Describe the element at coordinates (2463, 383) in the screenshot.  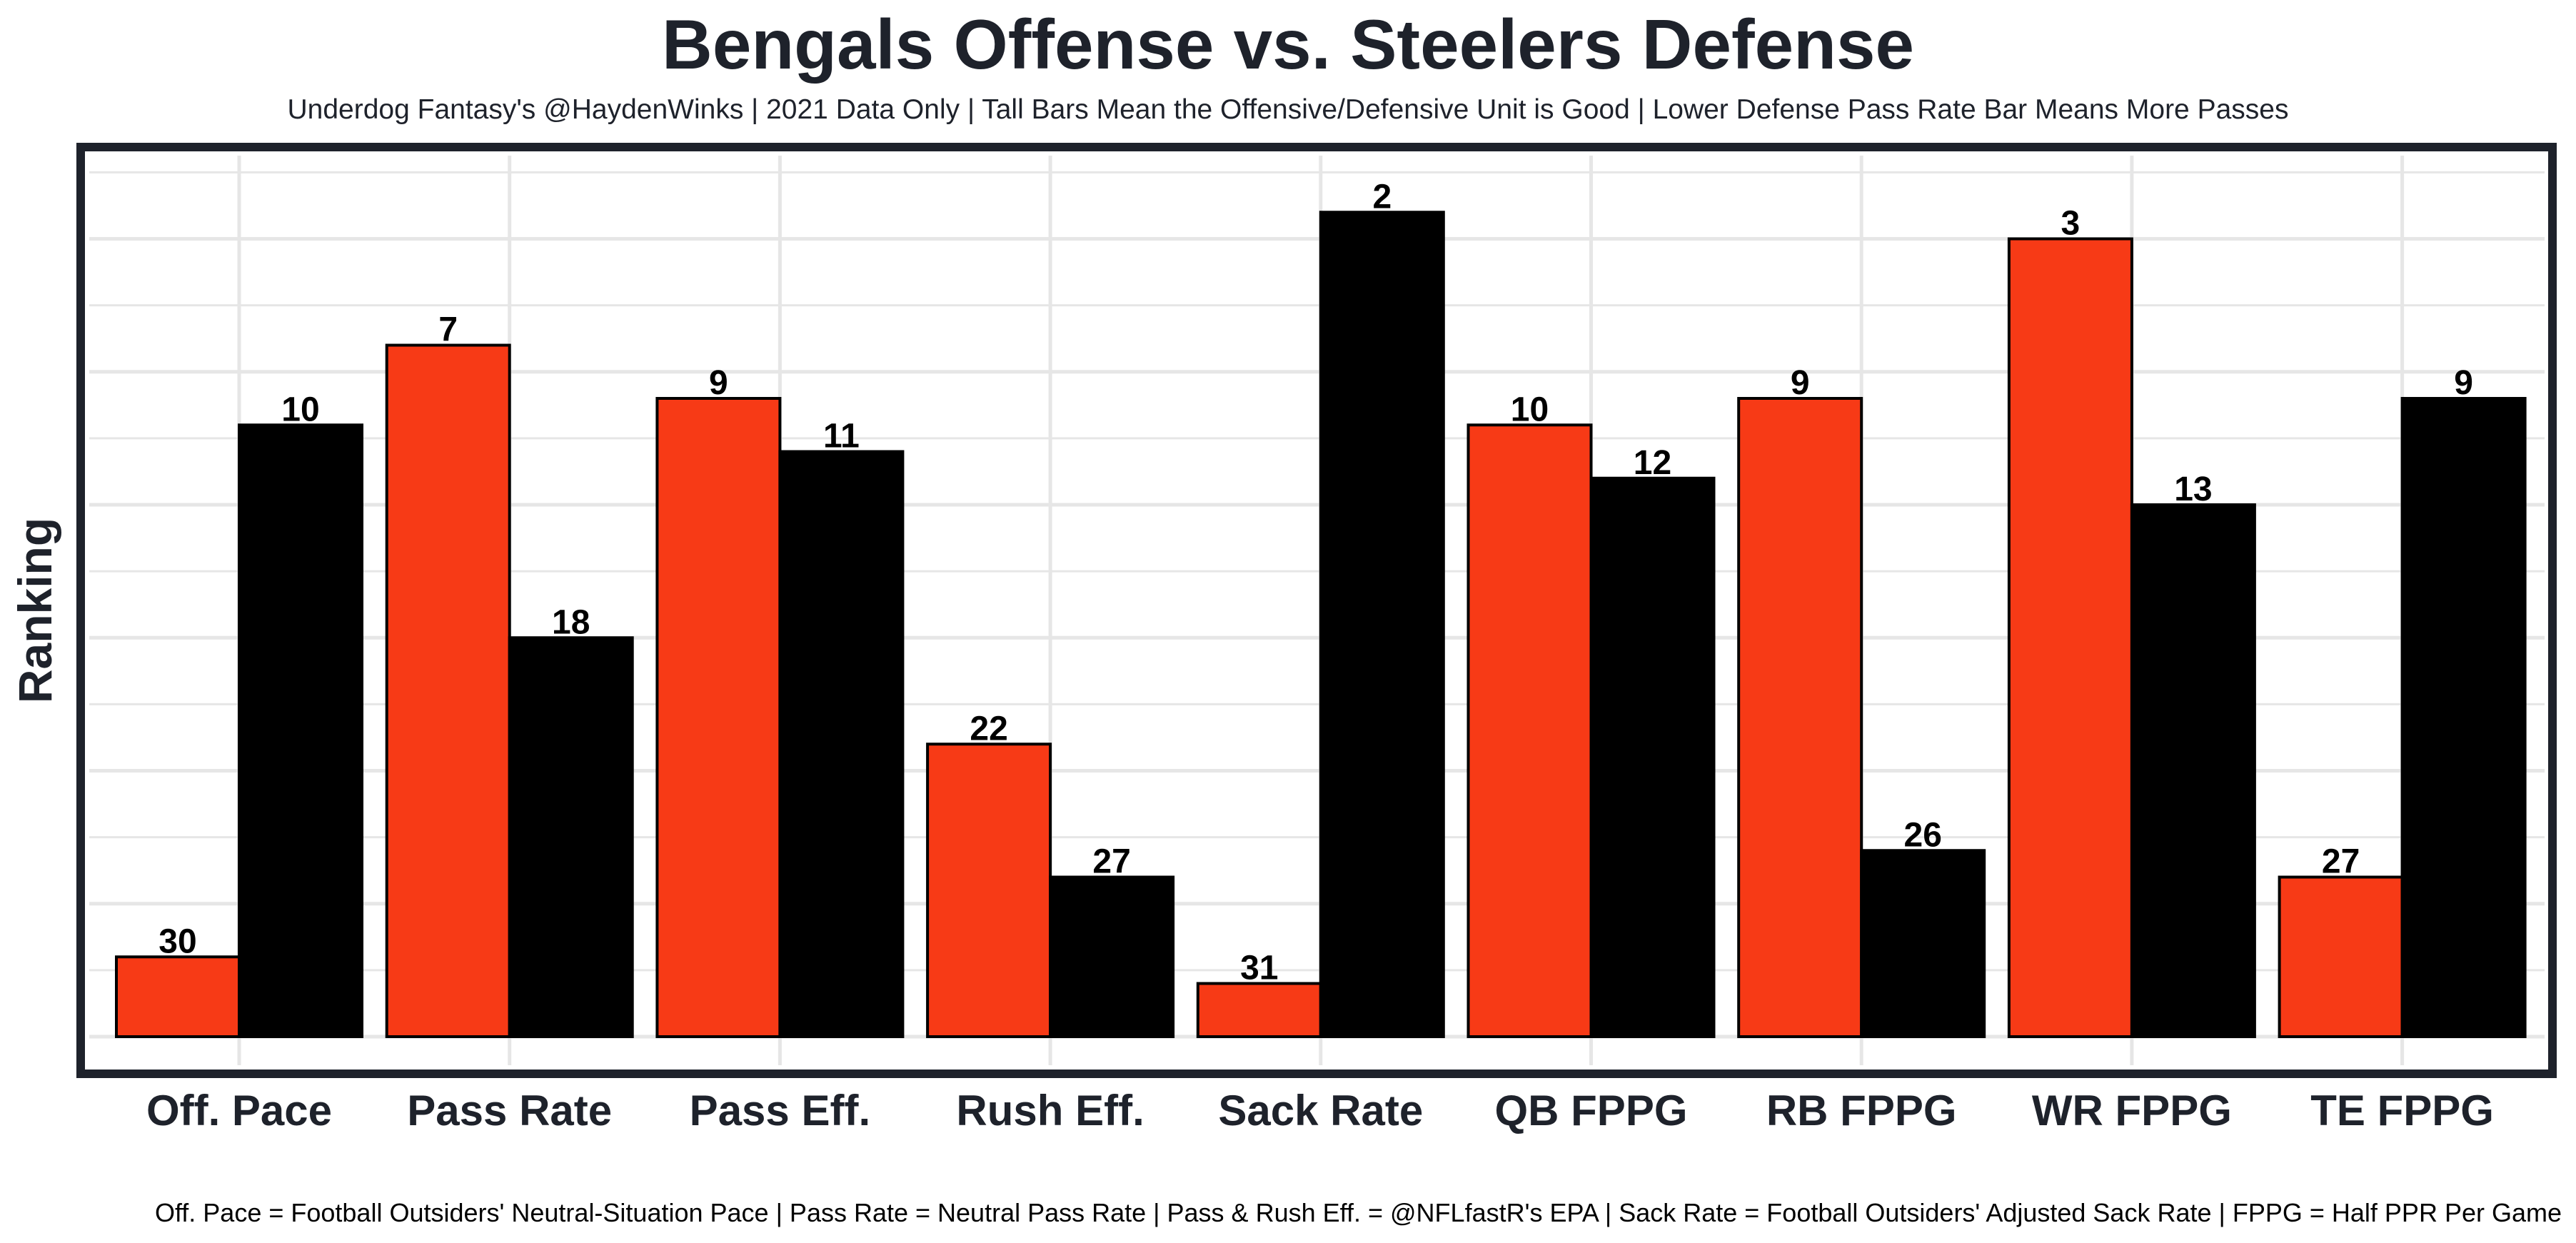
I see `value-label-defense: 9` at that location.